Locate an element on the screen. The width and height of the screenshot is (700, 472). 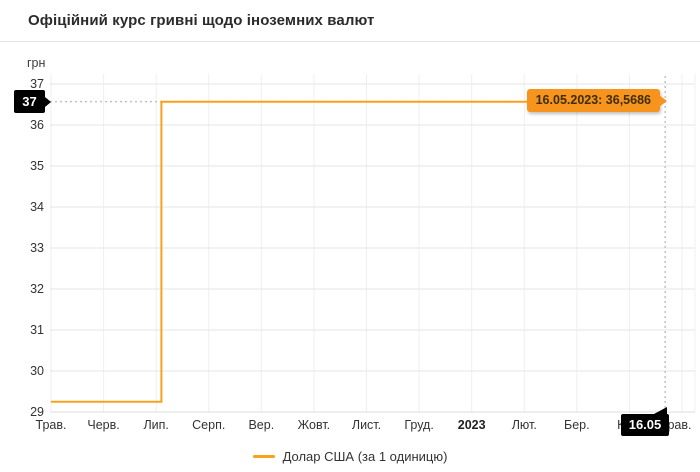
y-axis-label: 32 is located at coordinates (37, 289).